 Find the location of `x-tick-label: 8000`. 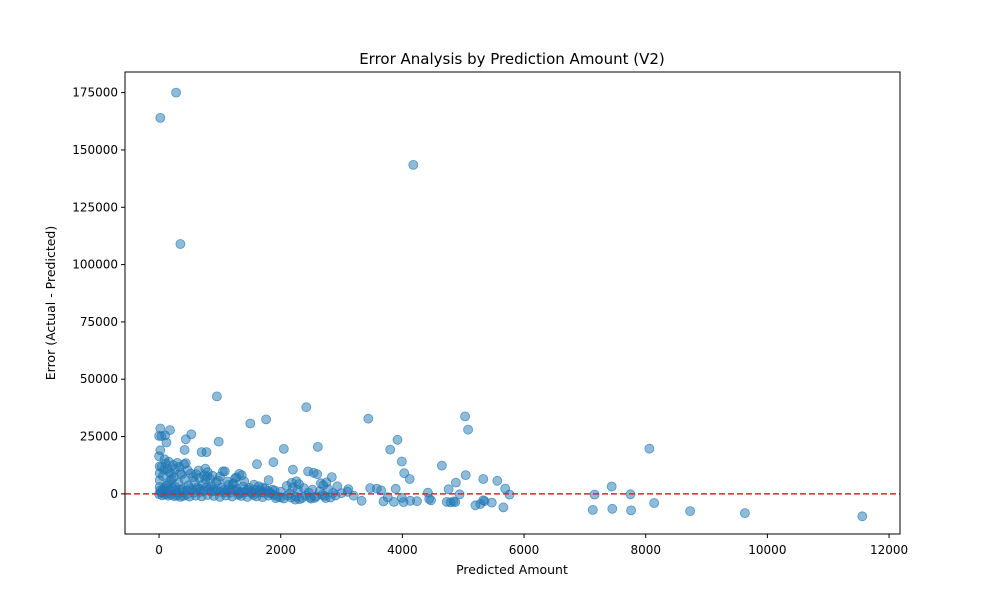

x-tick-label: 8000 is located at coordinates (645, 550).